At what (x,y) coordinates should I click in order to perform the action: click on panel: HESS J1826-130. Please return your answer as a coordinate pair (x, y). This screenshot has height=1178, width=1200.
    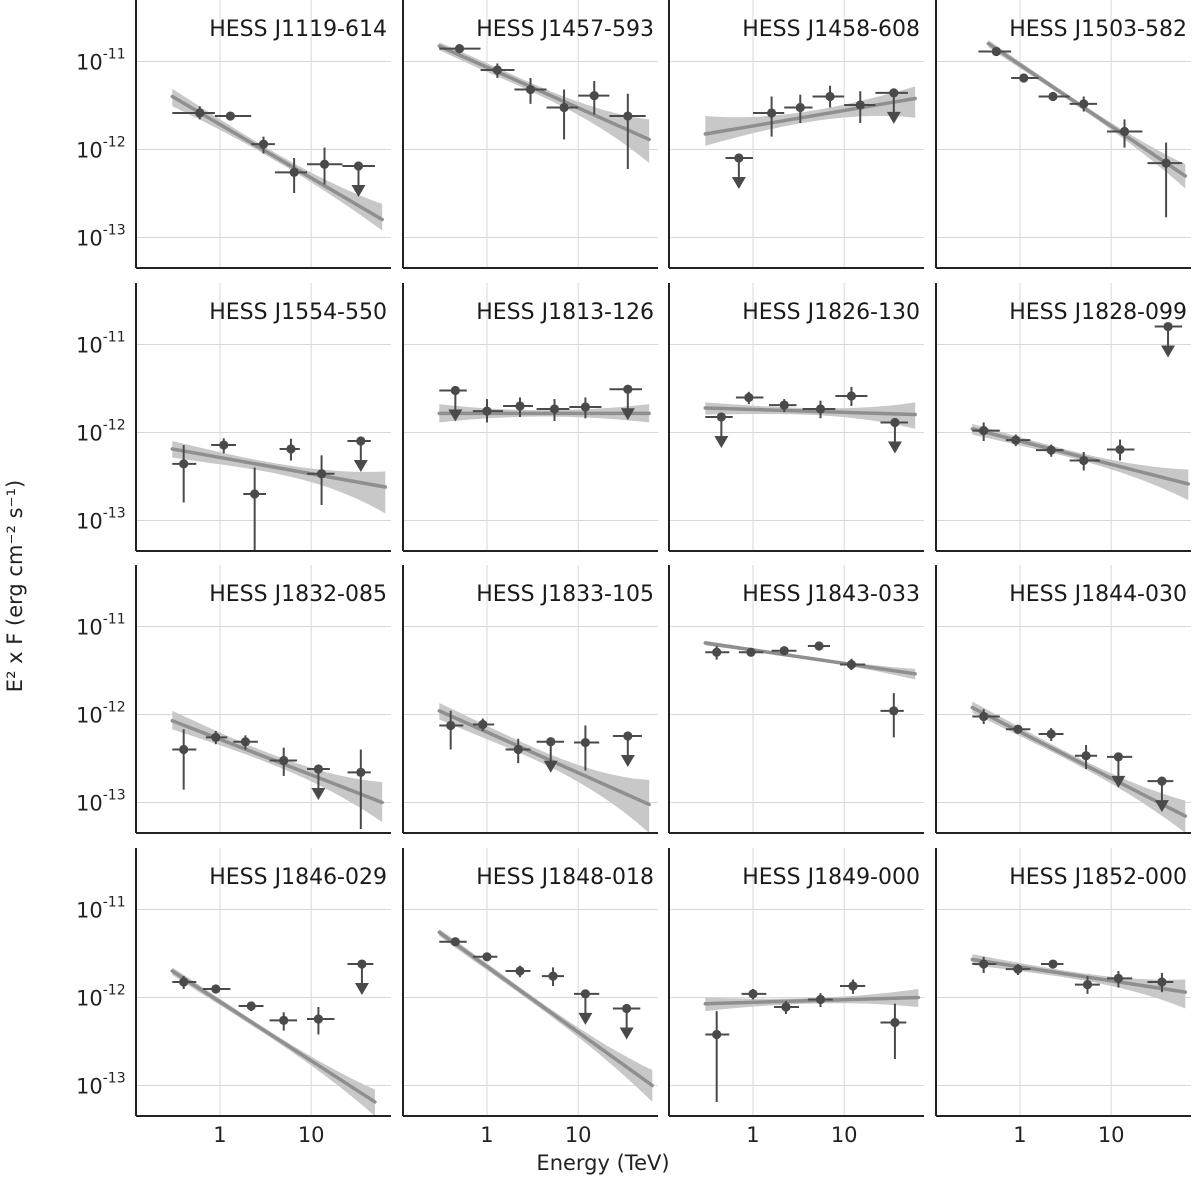
    Looking at the image, I should click on (796, 417).